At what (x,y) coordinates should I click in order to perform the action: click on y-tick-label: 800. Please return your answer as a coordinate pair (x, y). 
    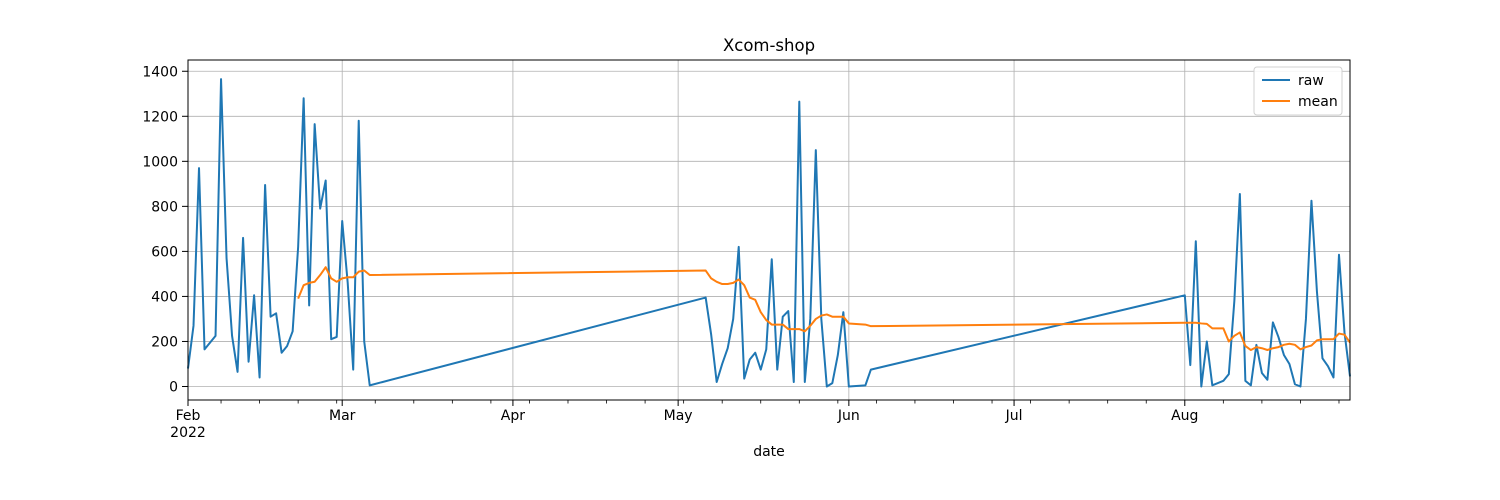
    Looking at the image, I should click on (164, 207).